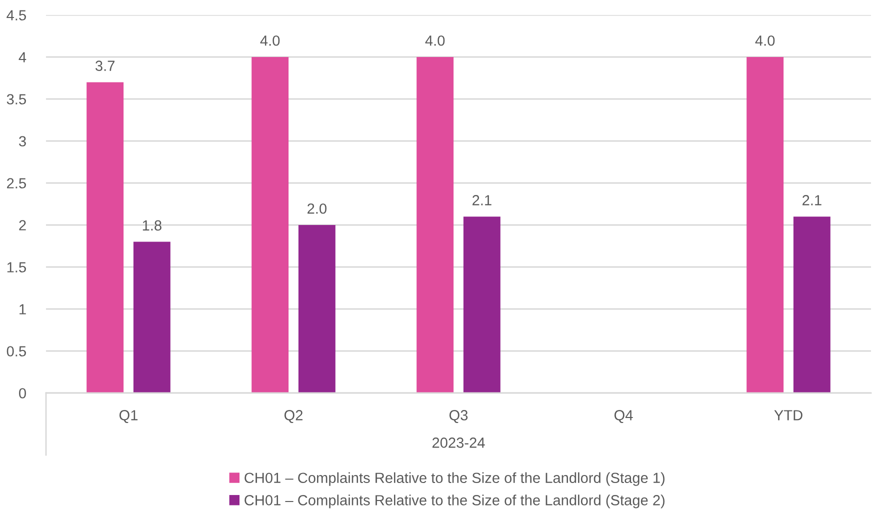 The image size is (872, 517). What do you see at coordinates (104, 65) in the screenshot?
I see `data-label: 3.7` at bounding box center [104, 65].